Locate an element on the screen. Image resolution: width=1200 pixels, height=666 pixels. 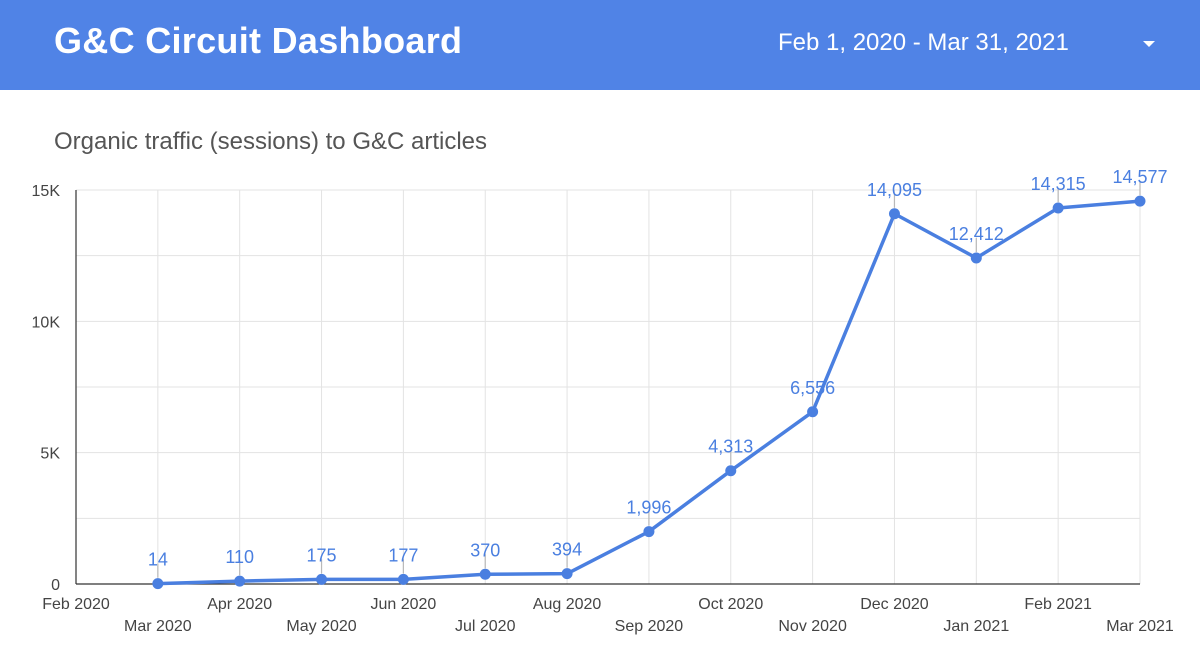
date-range-selector: Feb 1, 2020 - Mar 31, 2021 is located at coordinates (978, 45).